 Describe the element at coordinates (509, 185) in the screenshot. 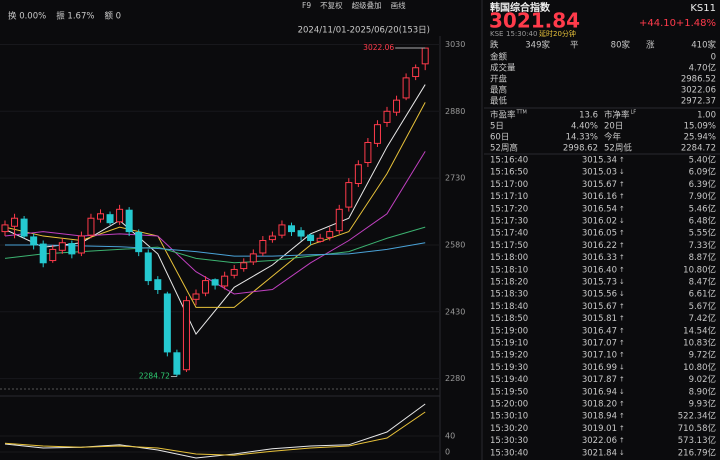

I see `tick-time: 15:17:00` at that location.